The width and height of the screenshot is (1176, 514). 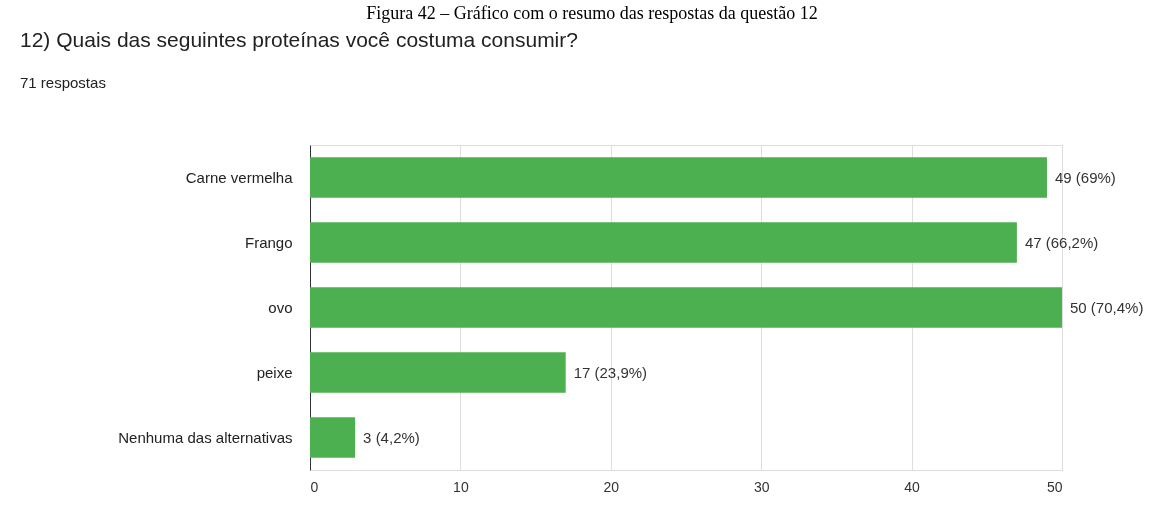 I want to click on x-tick-label: 40, so click(x=912, y=486).